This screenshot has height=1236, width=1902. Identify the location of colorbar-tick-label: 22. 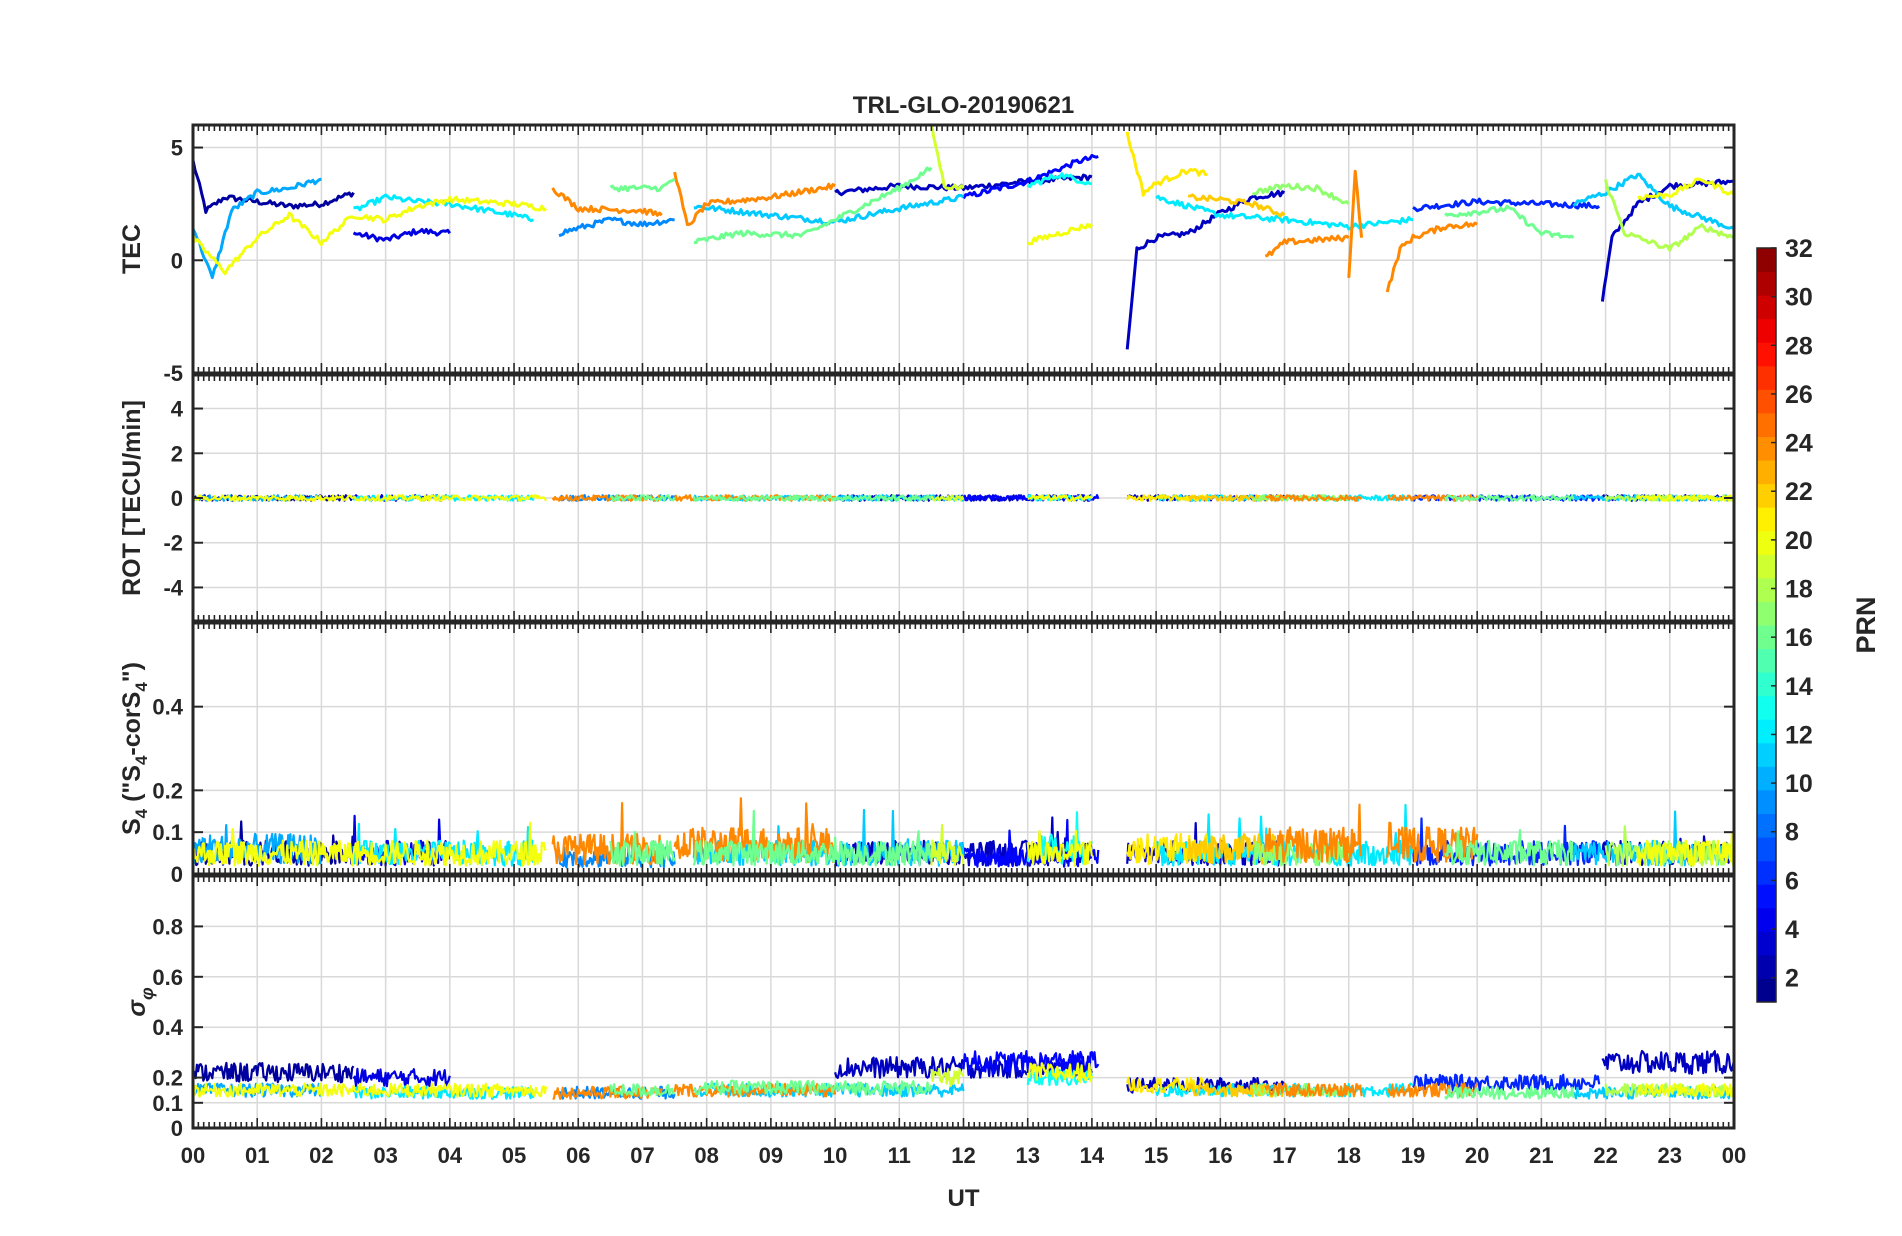
(1799, 492).